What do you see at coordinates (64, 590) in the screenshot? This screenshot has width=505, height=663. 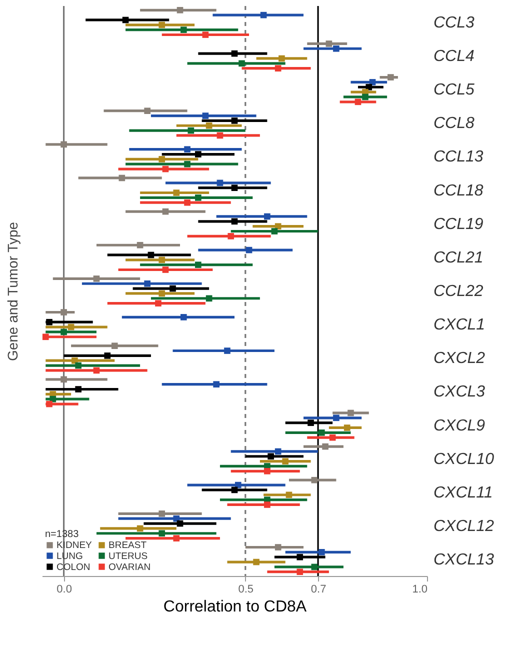 I see `x-tick-label: 0.0` at bounding box center [64, 590].